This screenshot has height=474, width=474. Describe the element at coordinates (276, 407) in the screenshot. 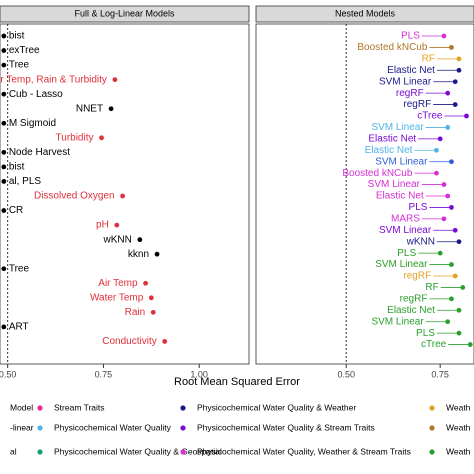

I see `legend-label: Physicochemical Water Quality & Weather` at that location.